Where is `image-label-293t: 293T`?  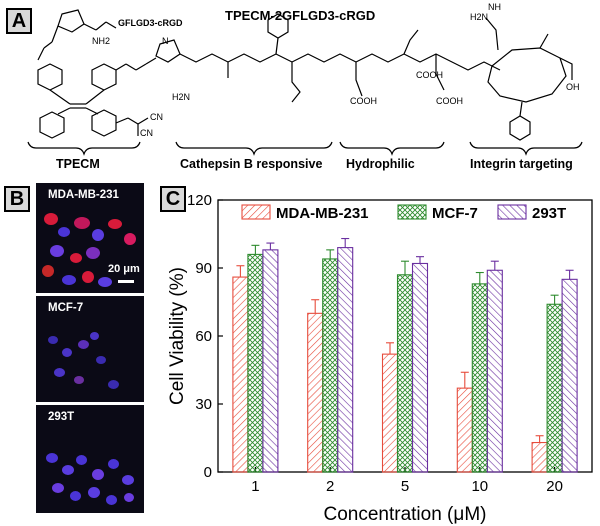
image-label-293t: 293T is located at coordinates (61, 417).